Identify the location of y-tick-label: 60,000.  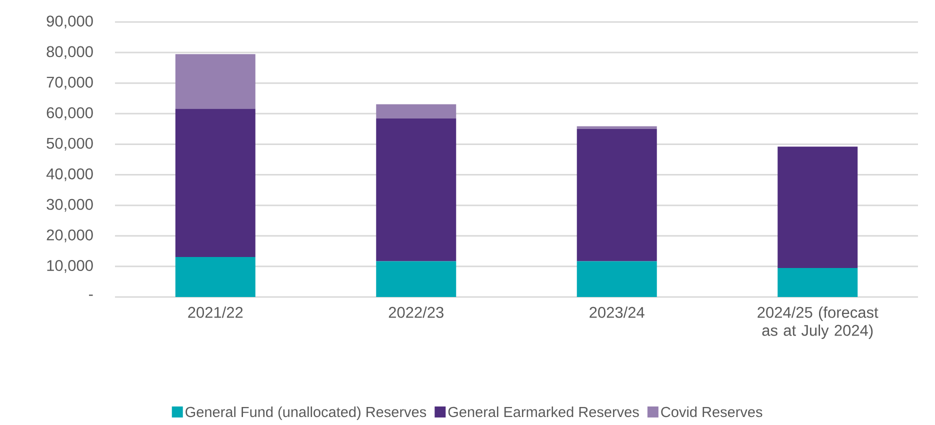
(69, 113).